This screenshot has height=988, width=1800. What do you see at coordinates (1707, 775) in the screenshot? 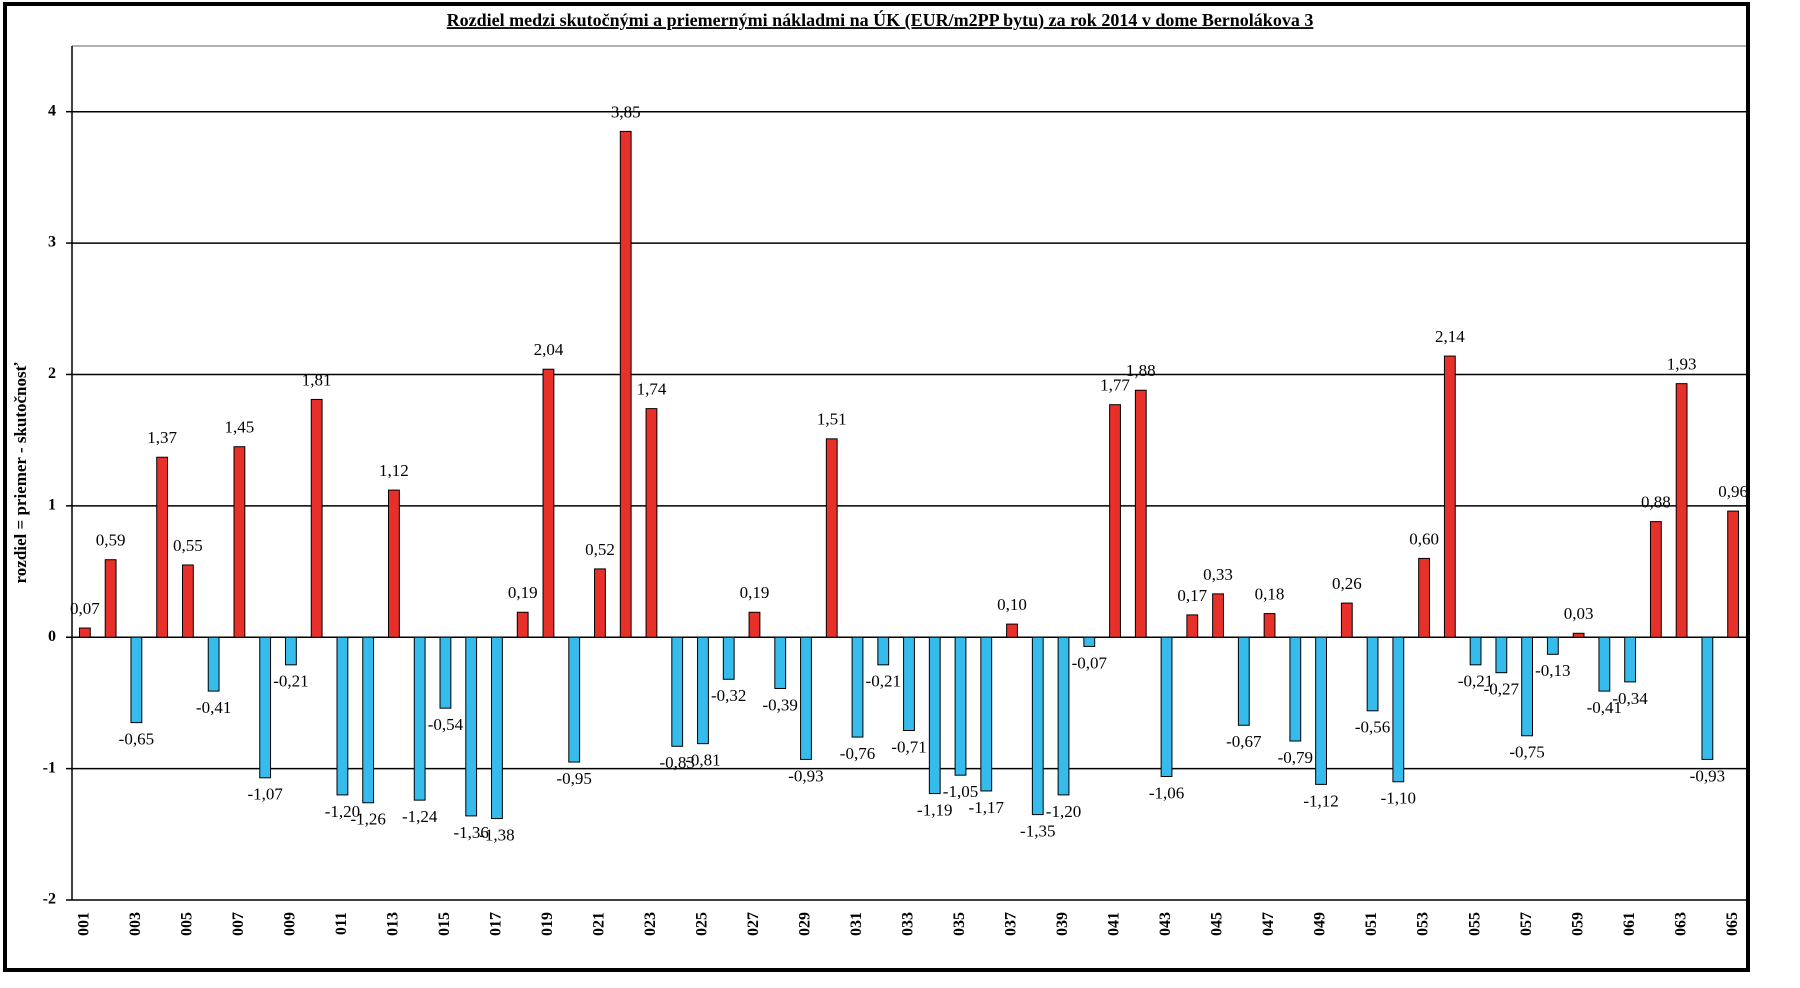
I see `data-label: -0,93` at bounding box center [1707, 775].